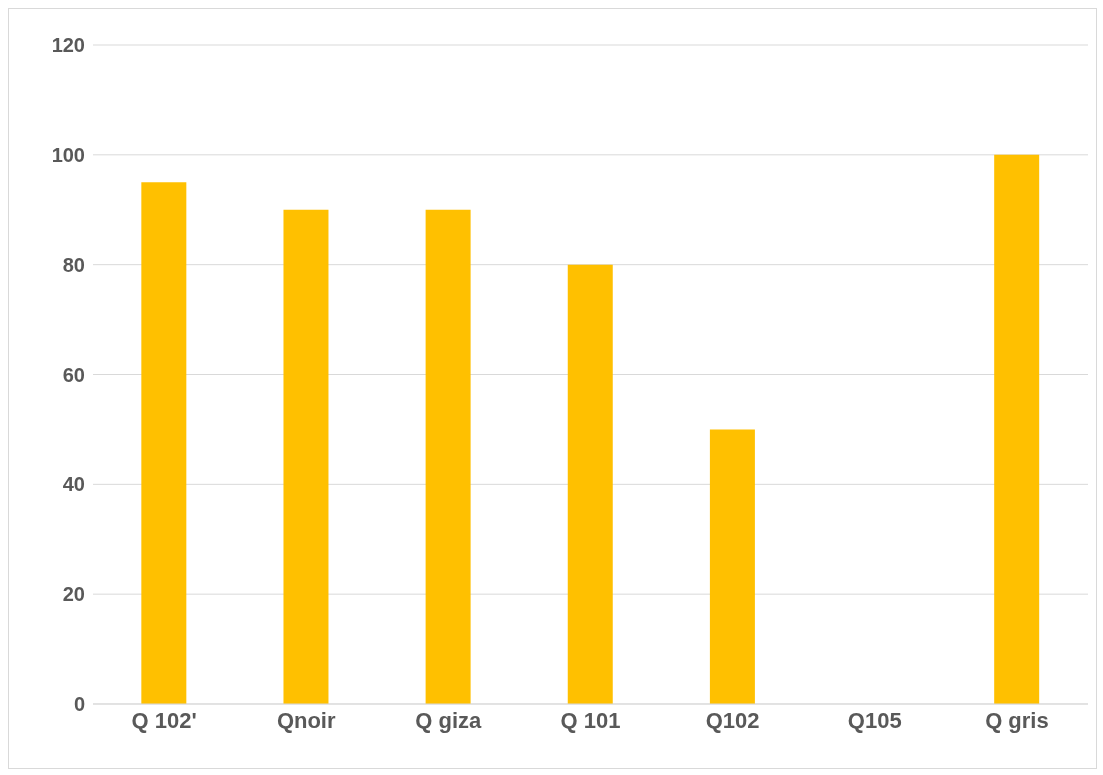  Describe the element at coordinates (73, 374) in the screenshot. I see `y-tick-label: 60` at that location.